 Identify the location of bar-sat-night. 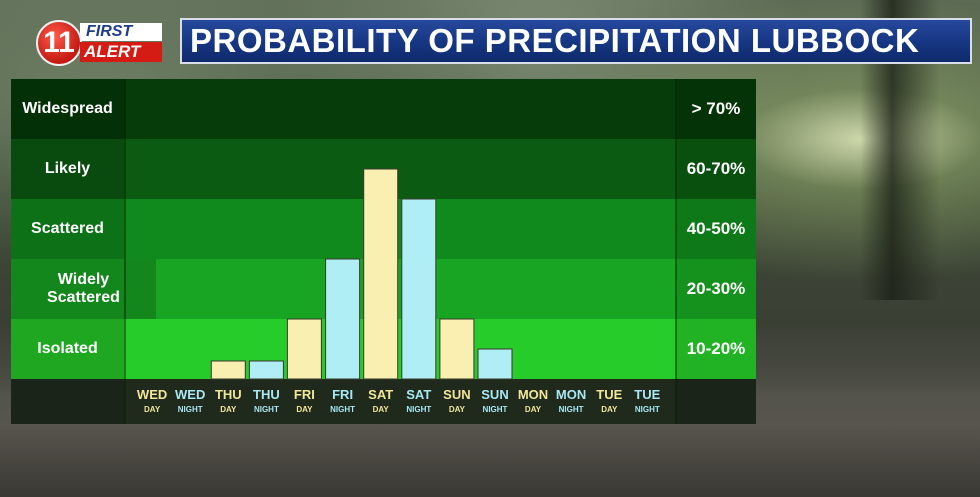
(419, 289).